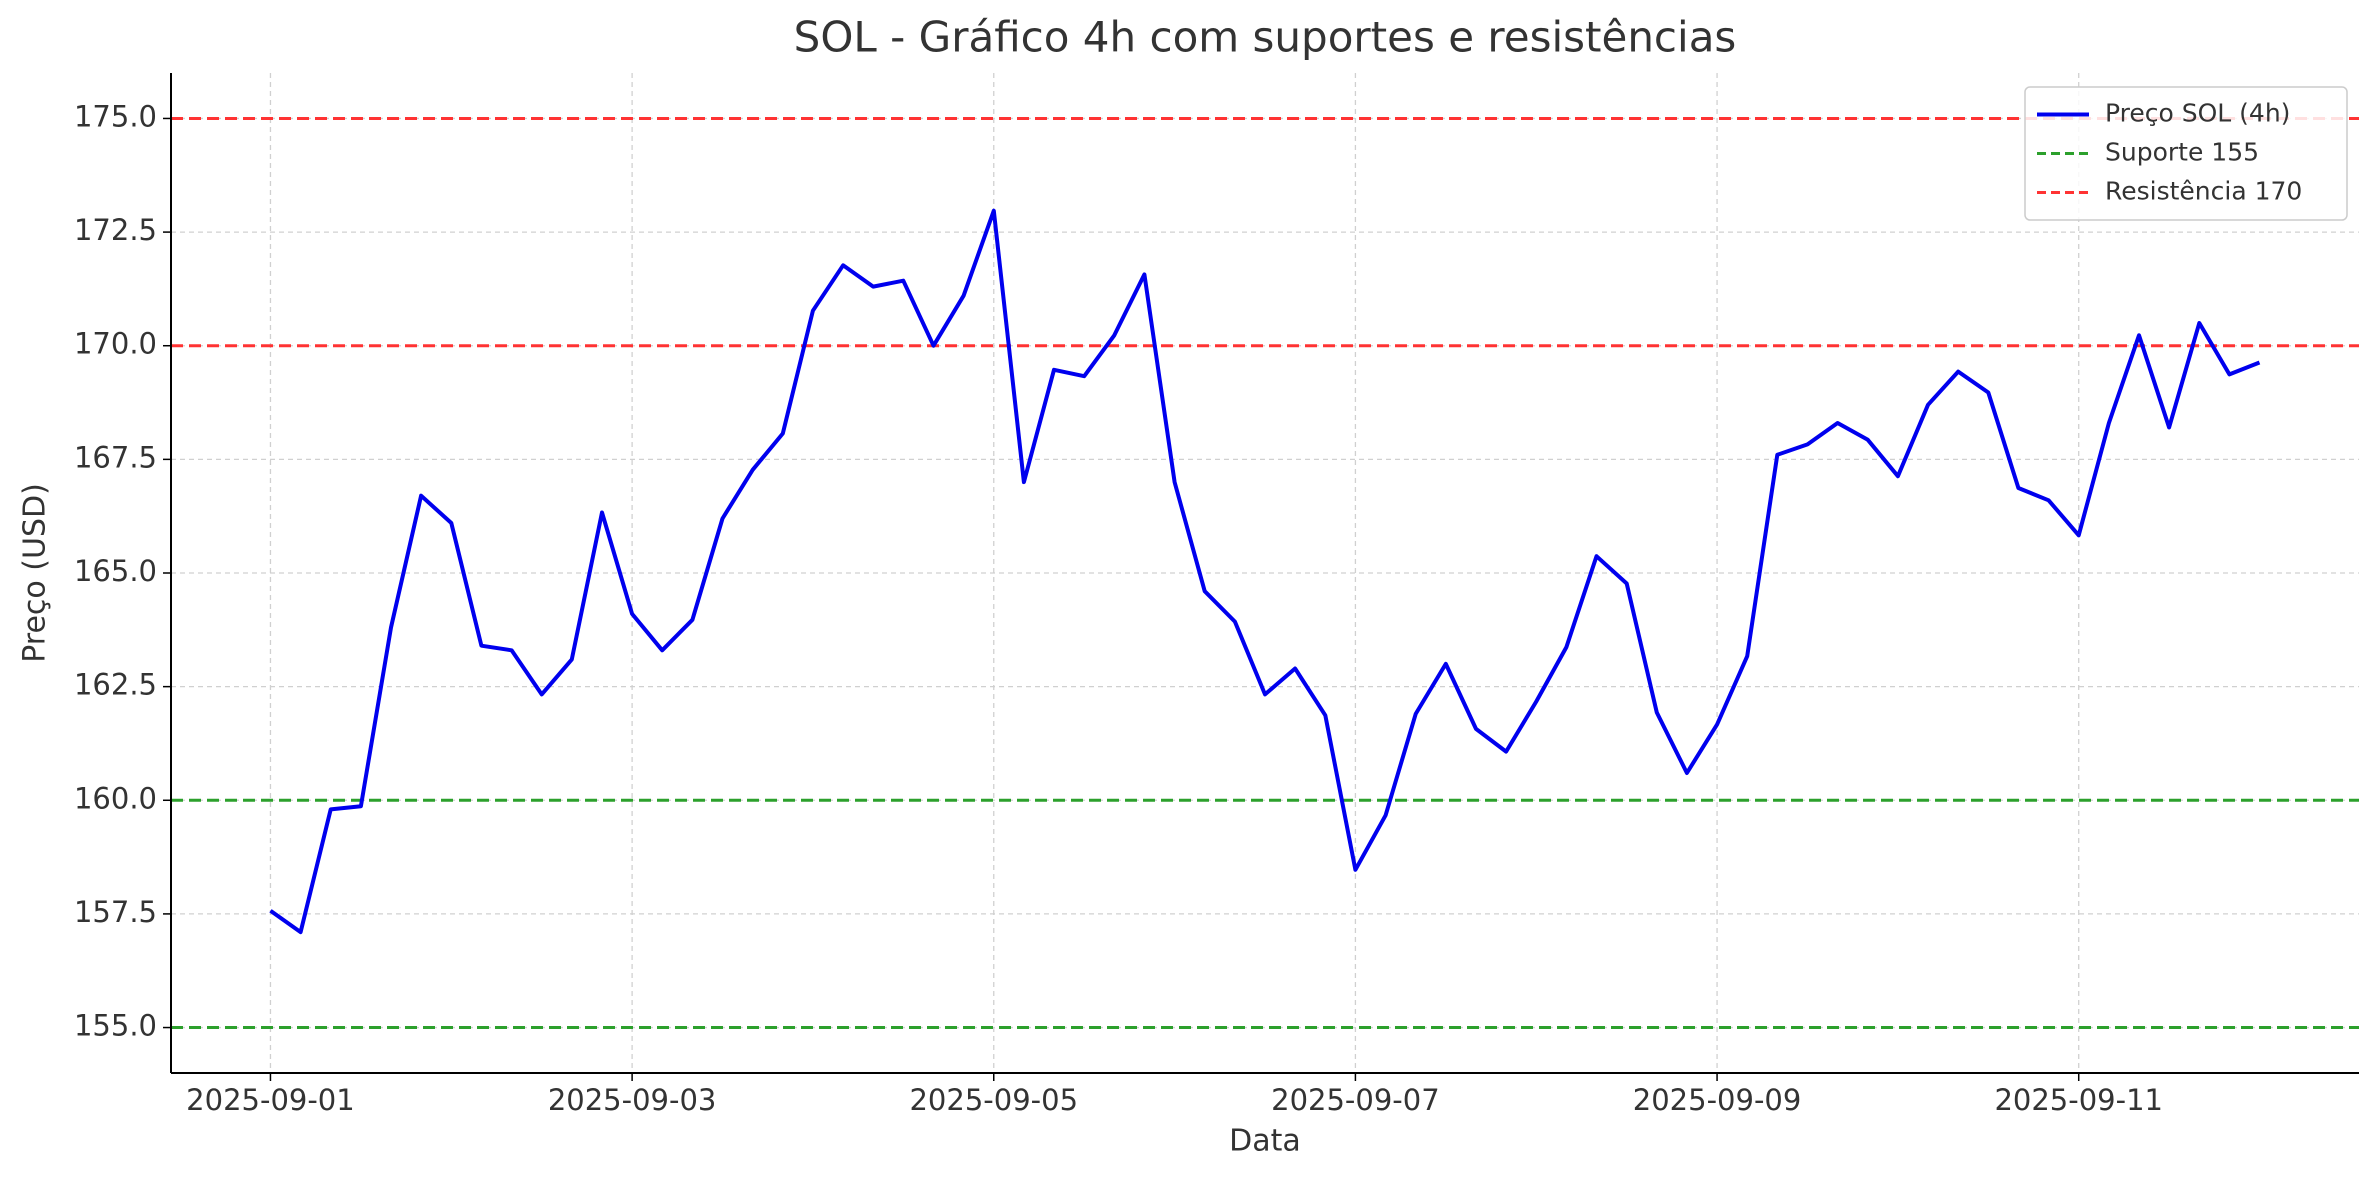 Image resolution: width=2379 pixels, height=1180 pixels. What do you see at coordinates (270, 1100) in the screenshot?
I see `x-tick-label: 2025-09-01` at bounding box center [270, 1100].